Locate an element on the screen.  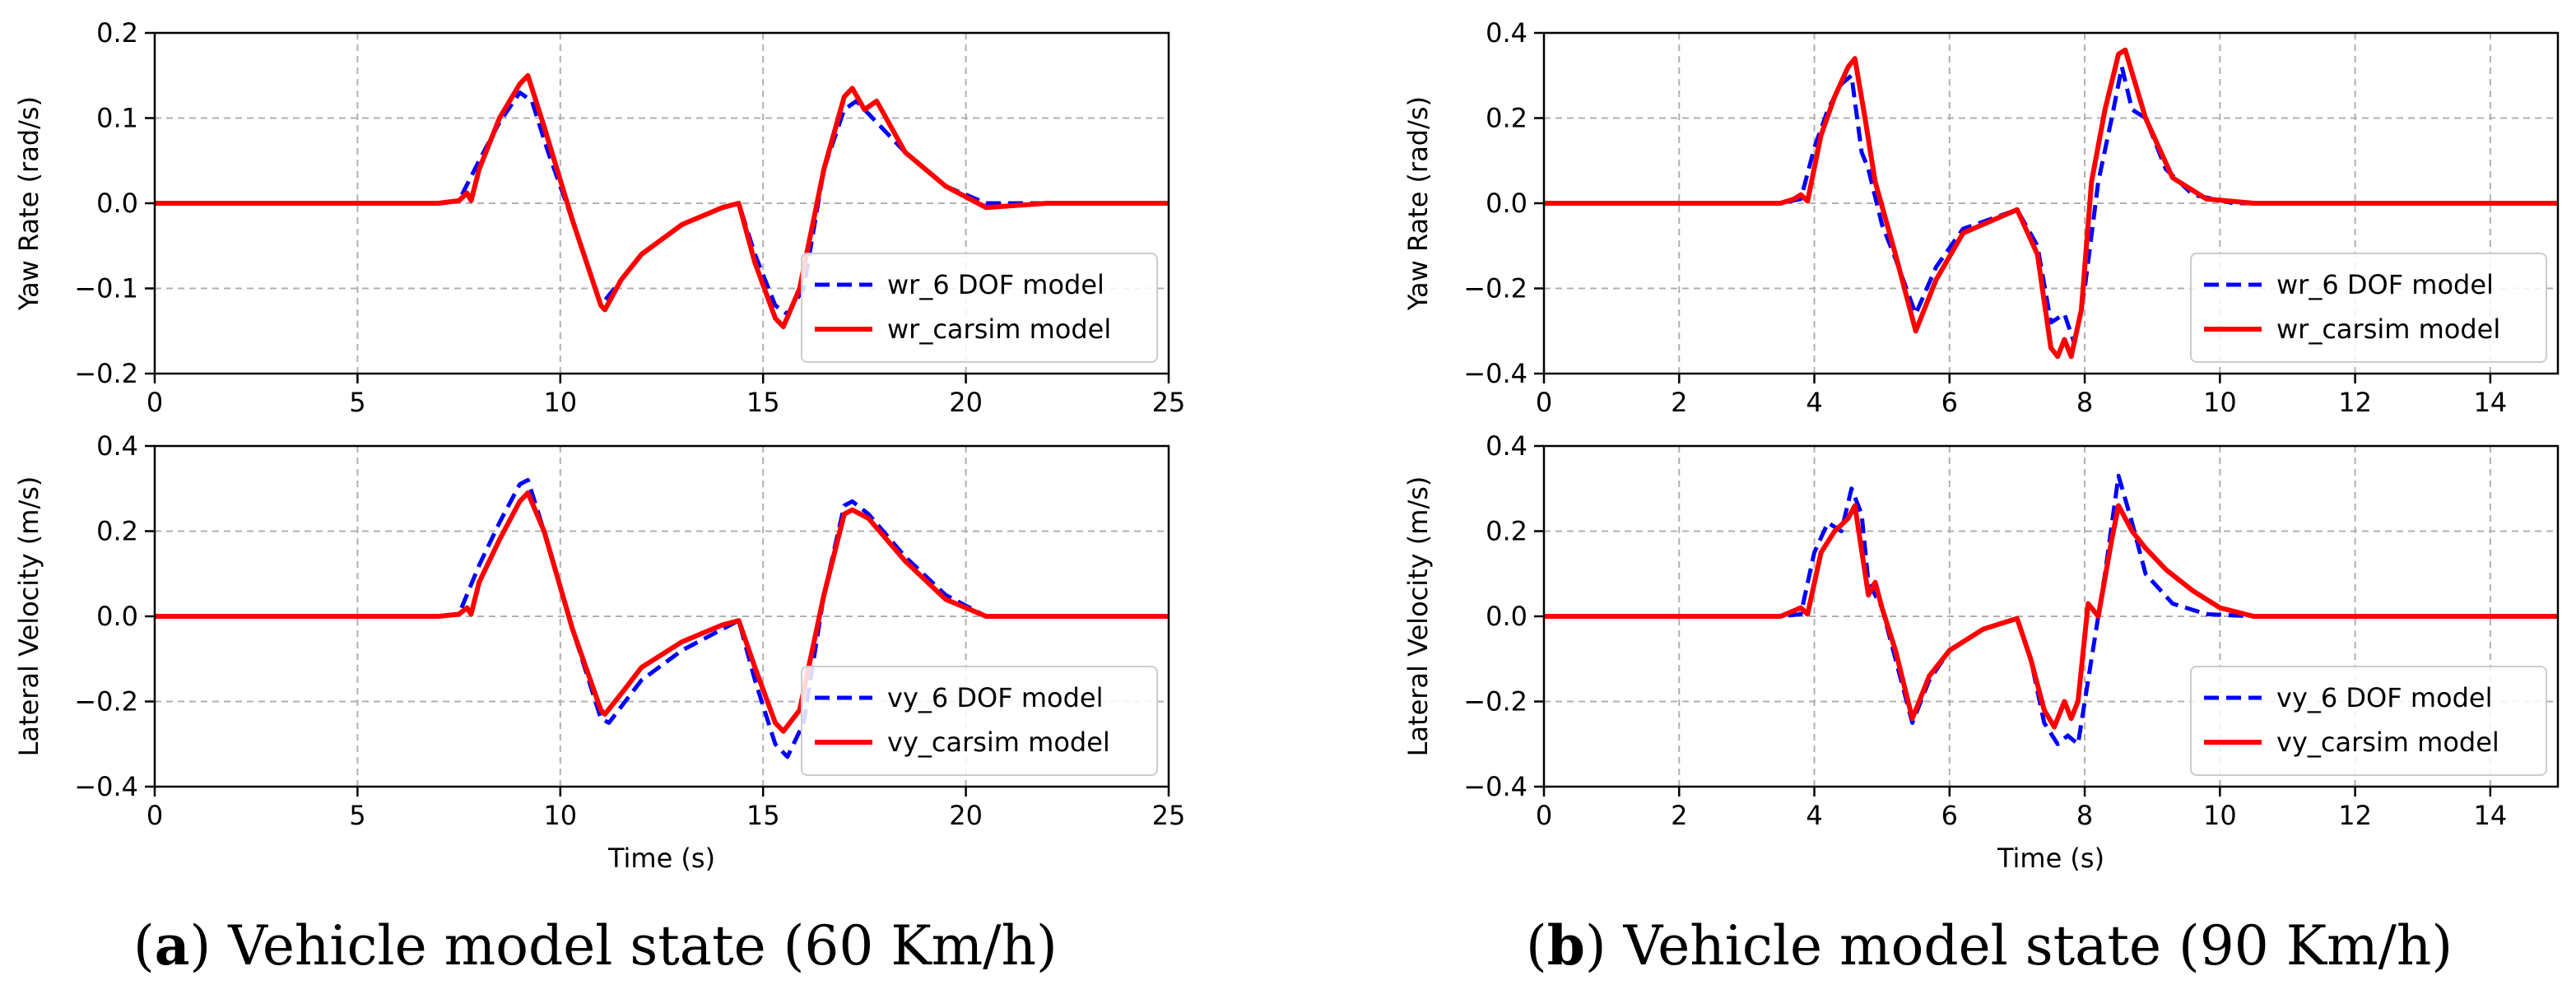
caption-b-letter: b is located at coordinates (1565, 945).